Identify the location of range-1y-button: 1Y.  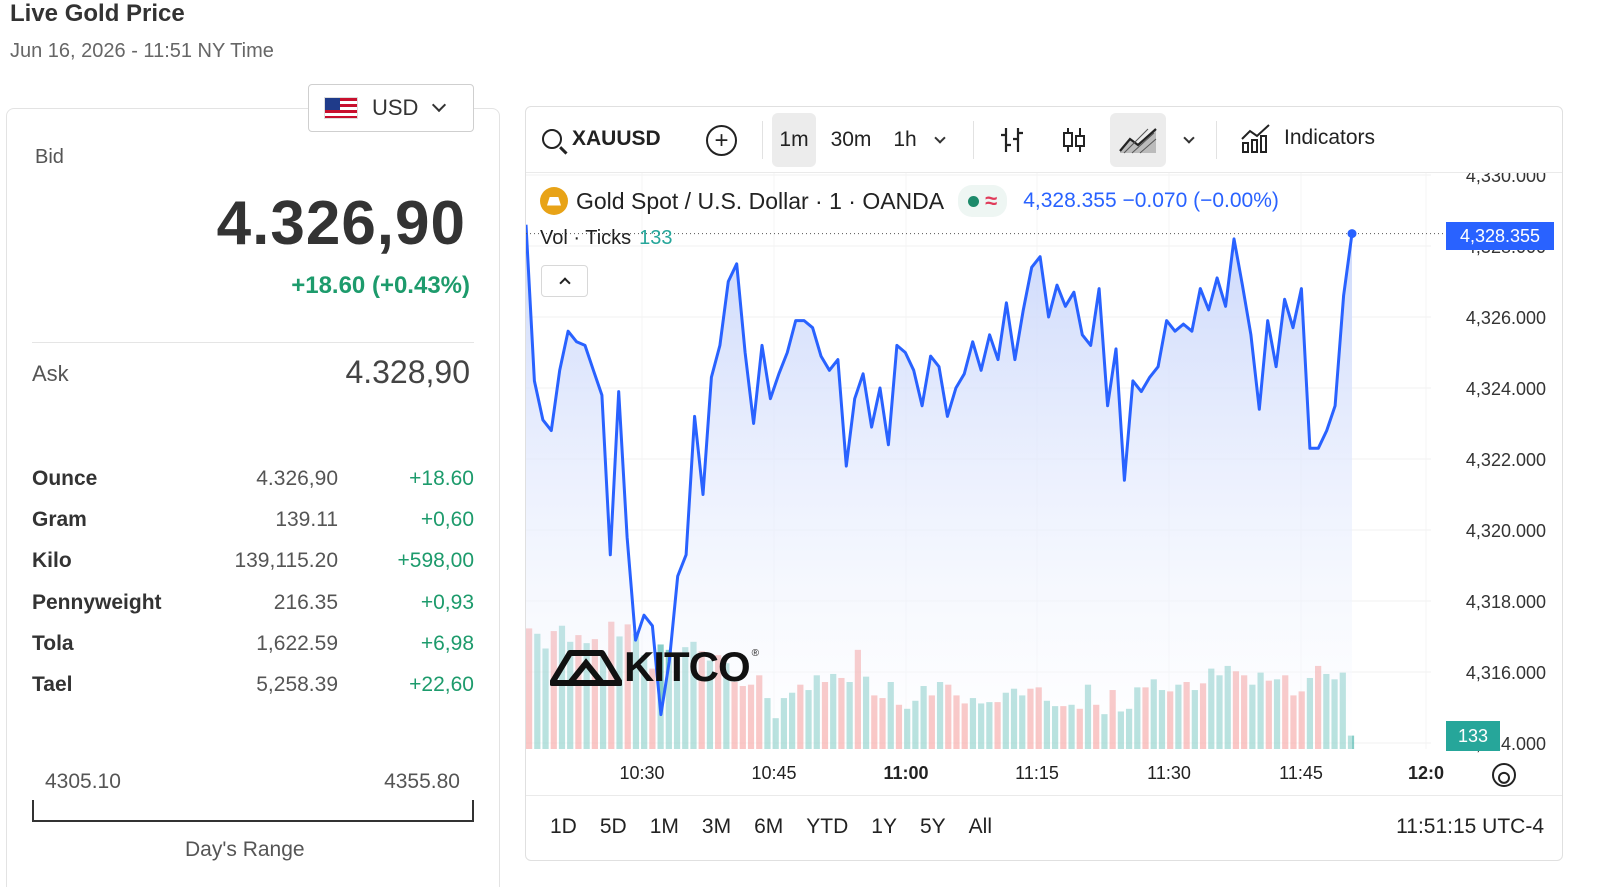
(884, 826).